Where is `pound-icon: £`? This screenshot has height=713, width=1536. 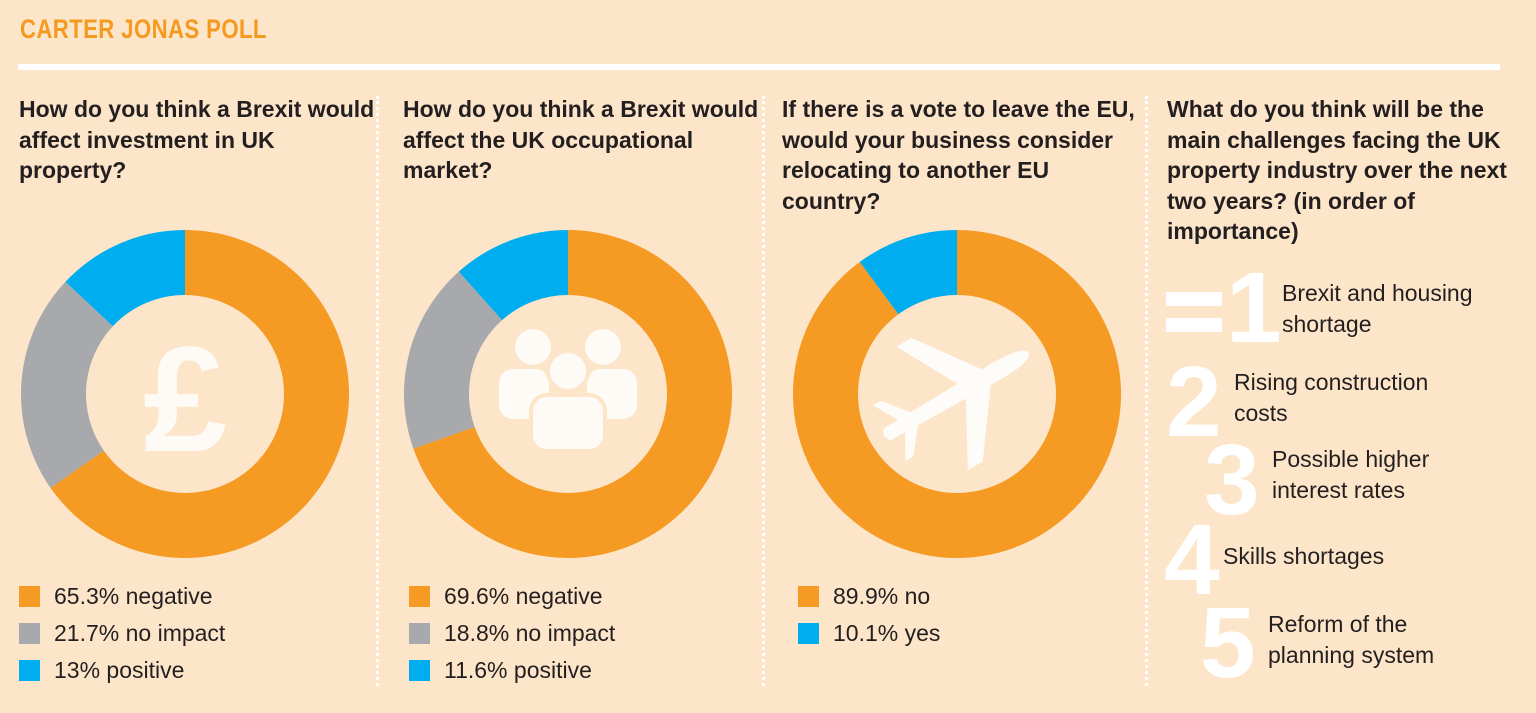
pound-icon: £ is located at coordinates (184, 399).